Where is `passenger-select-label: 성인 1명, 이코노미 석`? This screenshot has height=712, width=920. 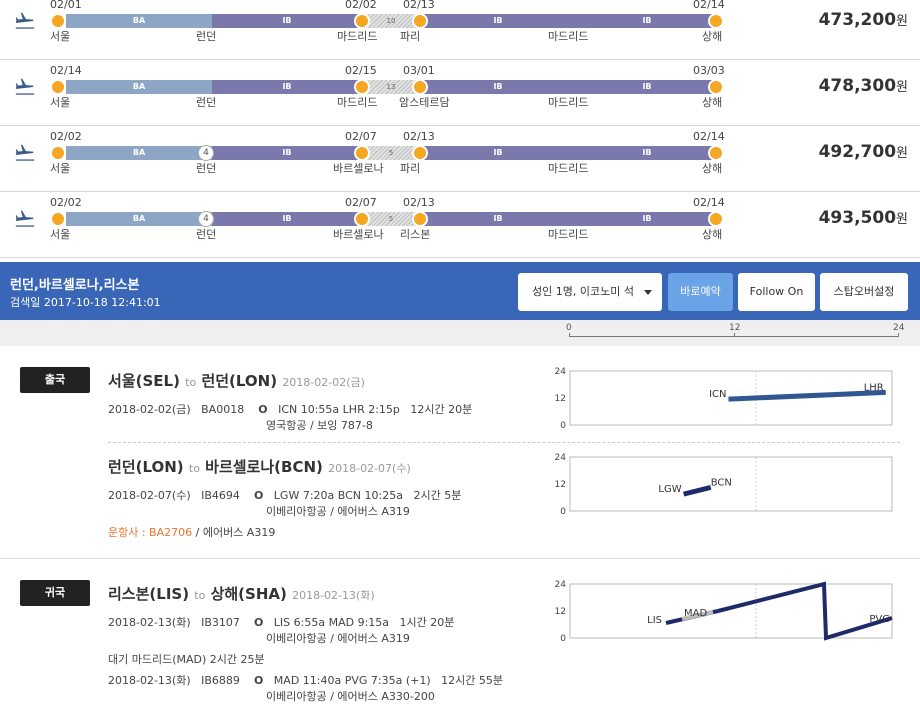
passenger-select-label: 성인 1명, 이코노미 석 is located at coordinates (583, 291).